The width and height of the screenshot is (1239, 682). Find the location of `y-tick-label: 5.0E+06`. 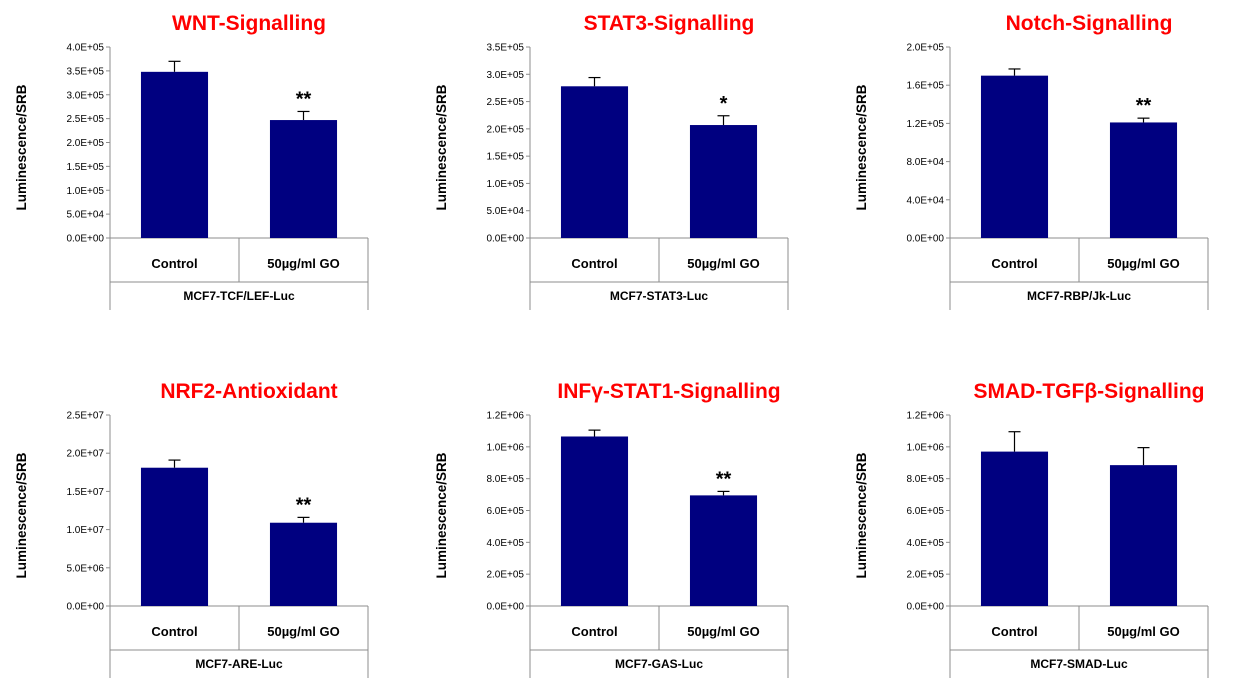

y-tick-label: 5.0E+06 is located at coordinates (85, 568).